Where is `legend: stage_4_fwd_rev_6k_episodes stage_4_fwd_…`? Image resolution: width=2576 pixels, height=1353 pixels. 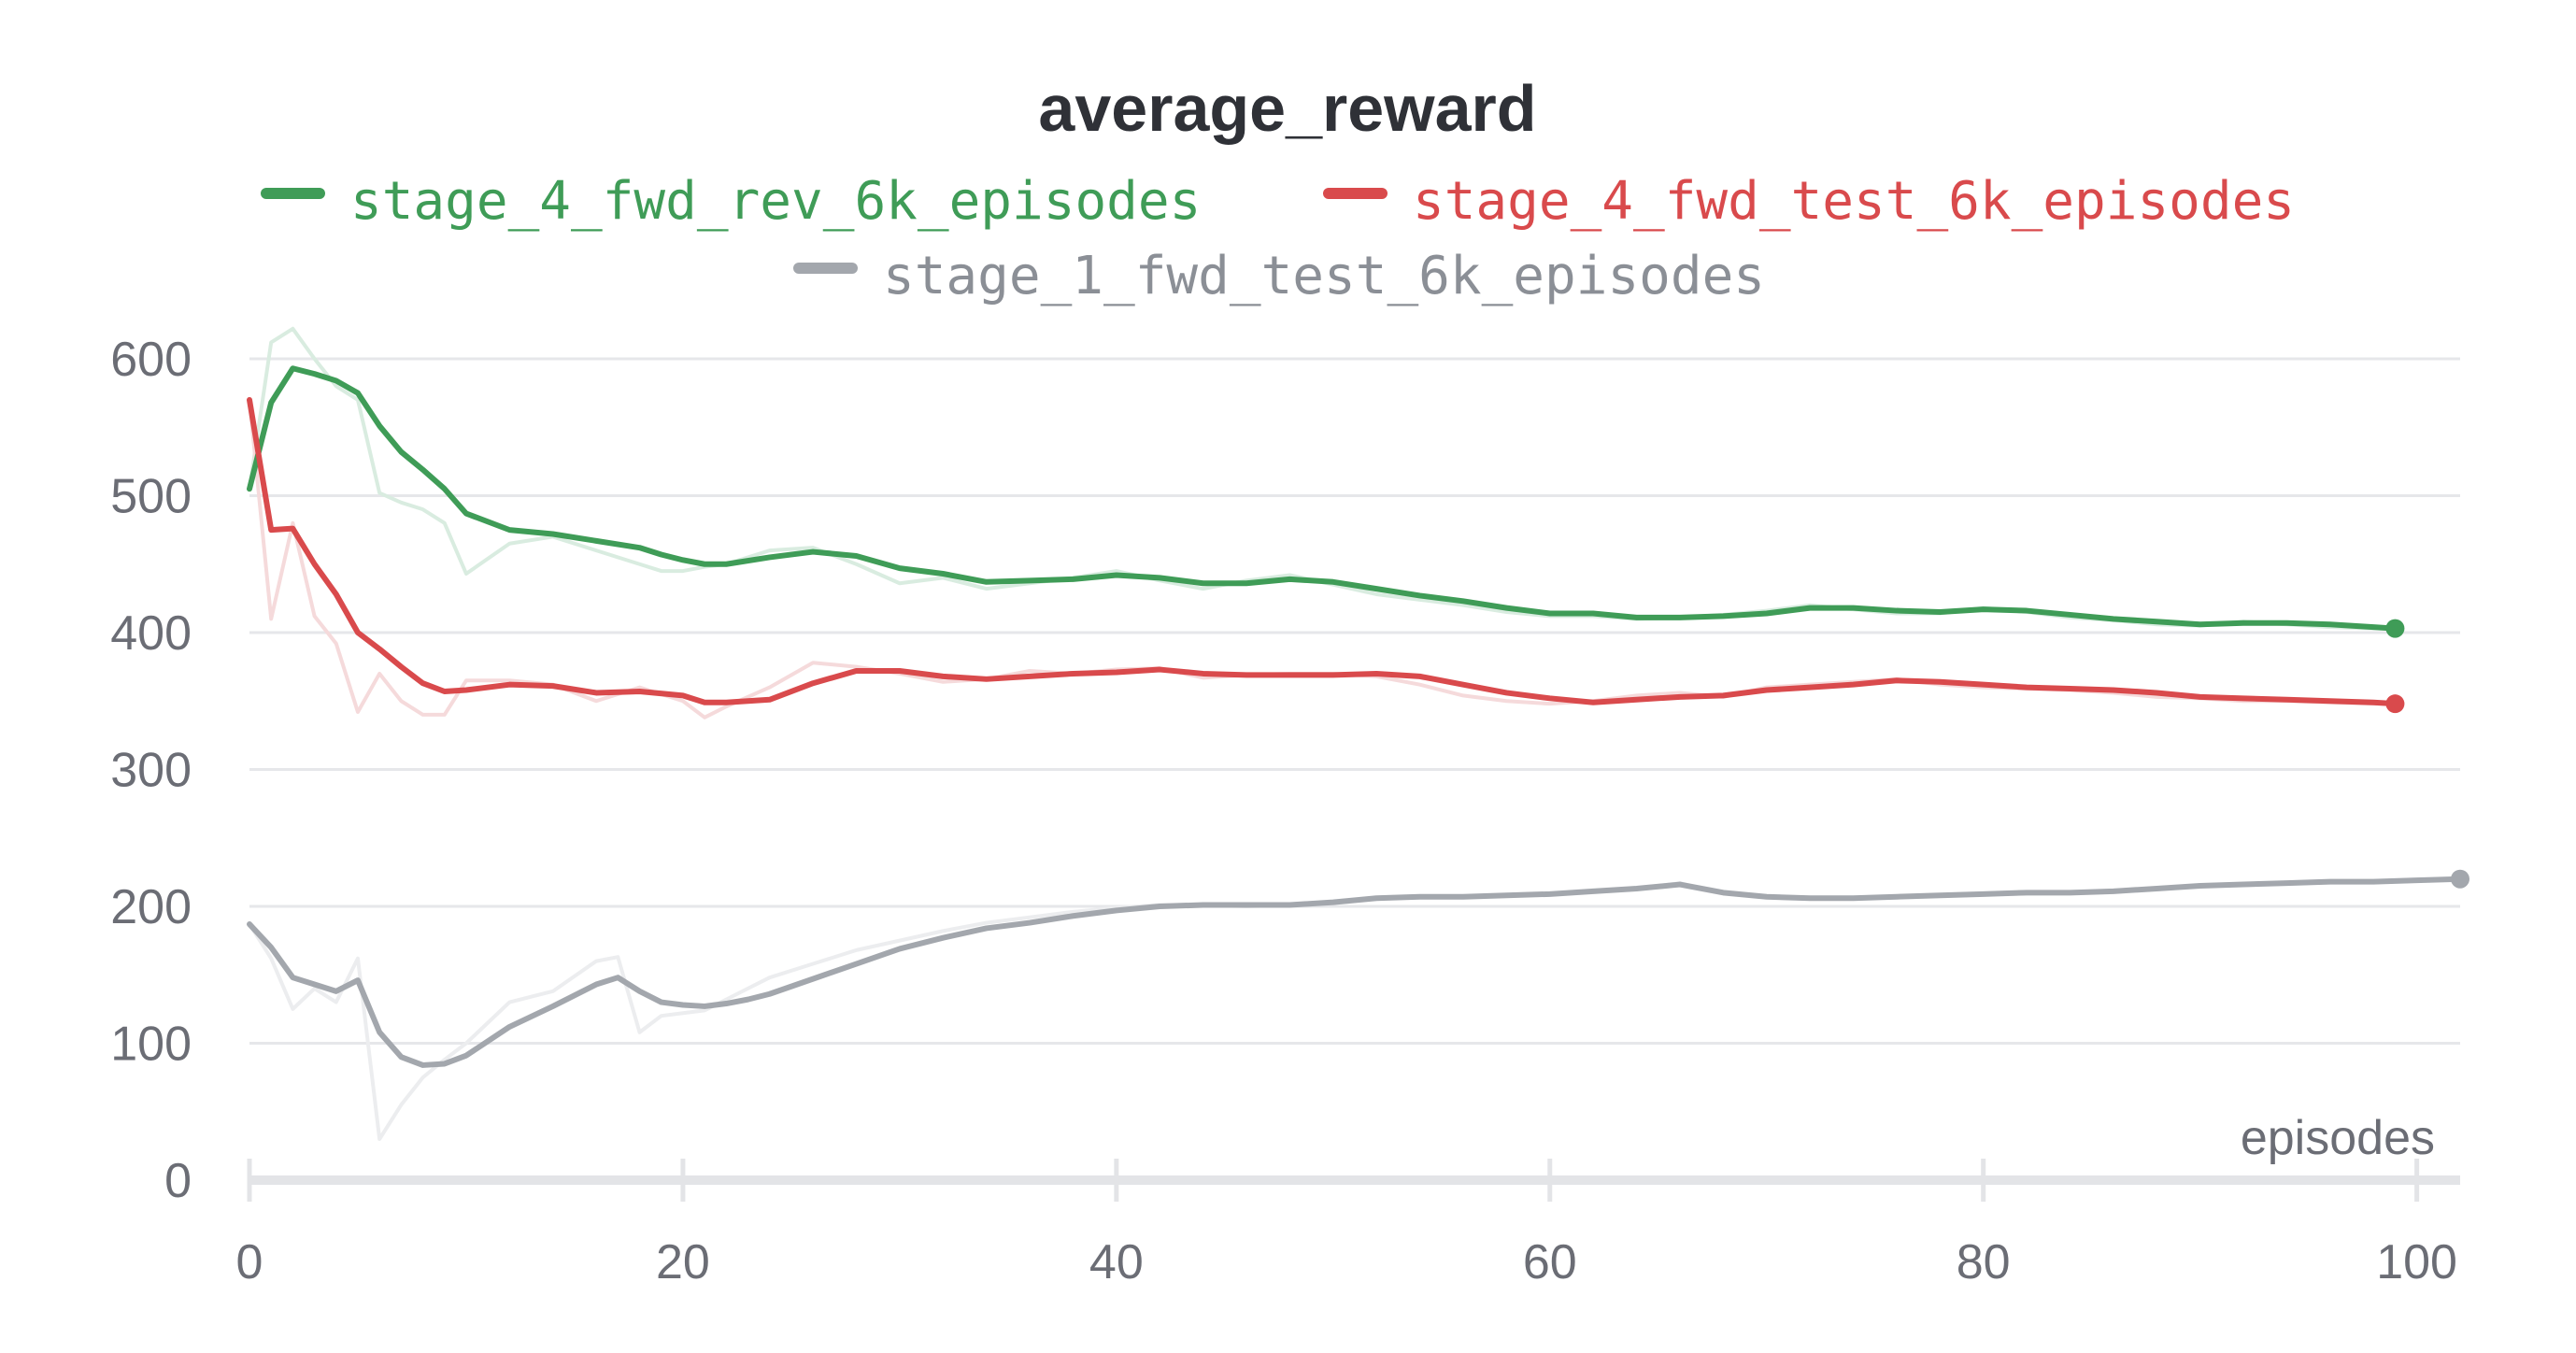 legend: stage_4_fwd_rev_6k_episodes stage_4_fwd_… is located at coordinates (1278, 239).